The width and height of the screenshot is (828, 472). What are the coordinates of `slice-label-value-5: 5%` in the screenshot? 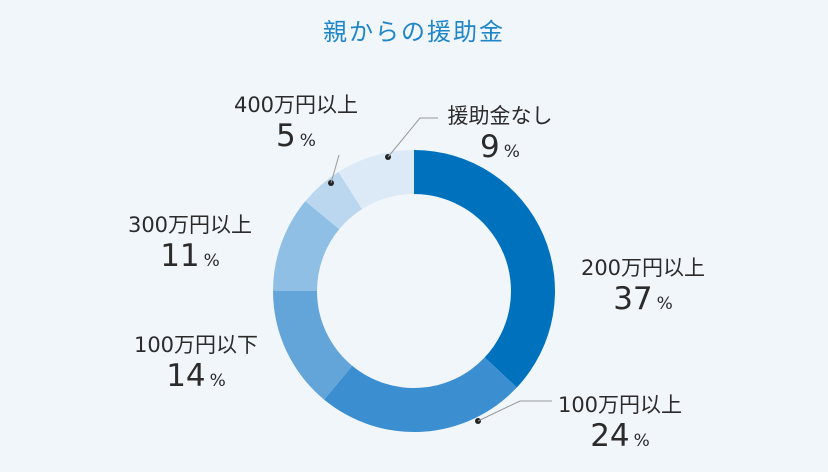 It's located at (296, 136).